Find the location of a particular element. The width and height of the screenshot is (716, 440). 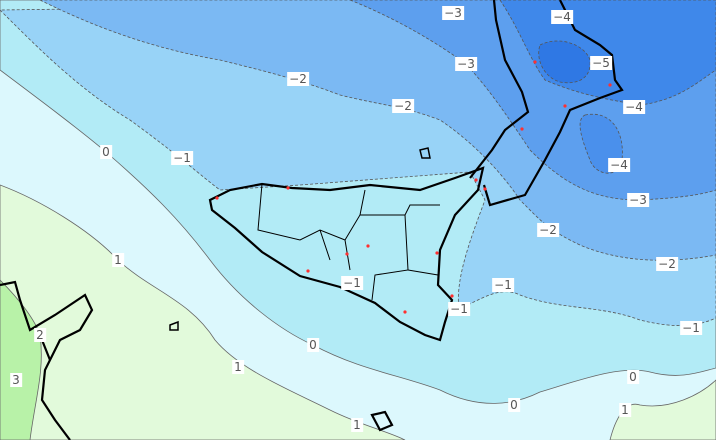

tunisia-coastline is located at coordinates (47, 360).